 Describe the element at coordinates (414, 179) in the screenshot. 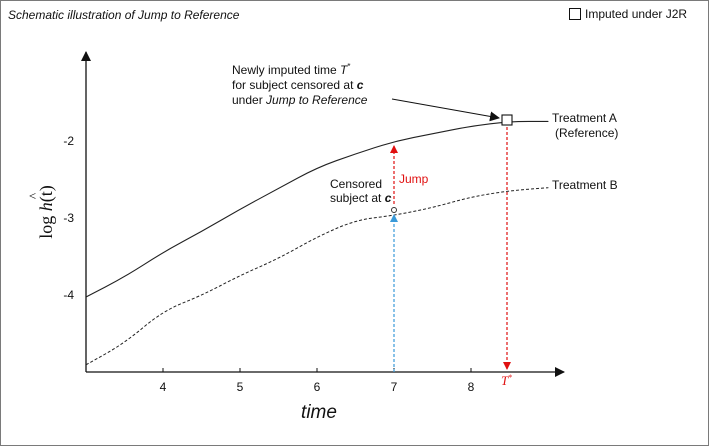

I see `jump-label: Jump` at that location.